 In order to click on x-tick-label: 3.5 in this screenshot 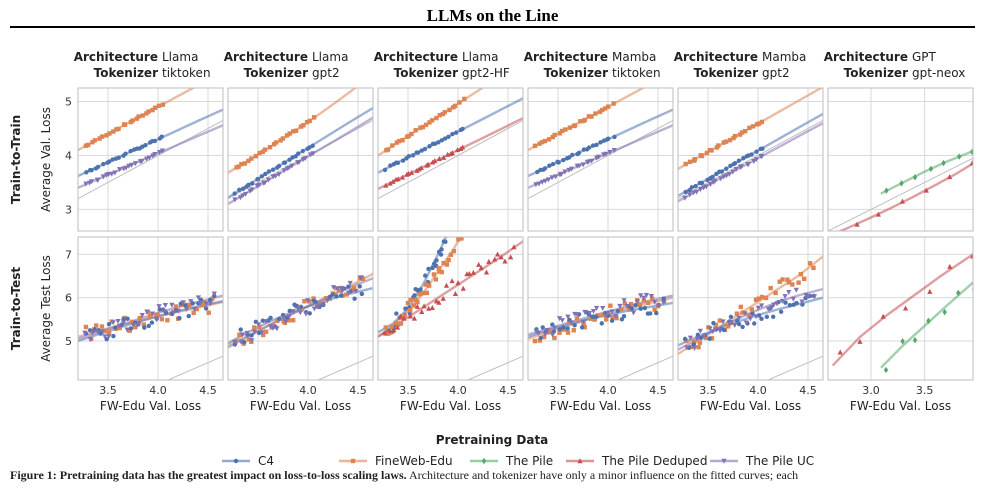, I will do `click(708, 390)`.